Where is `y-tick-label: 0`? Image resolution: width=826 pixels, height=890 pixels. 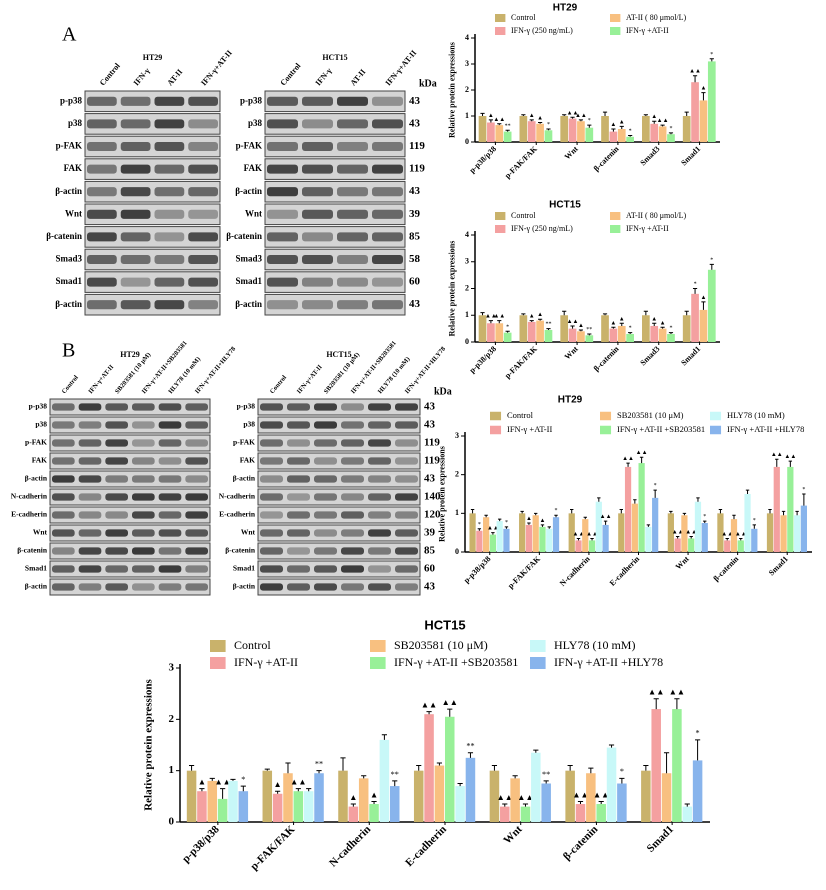 y-tick-label: 0 is located at coordinates (172, 822).